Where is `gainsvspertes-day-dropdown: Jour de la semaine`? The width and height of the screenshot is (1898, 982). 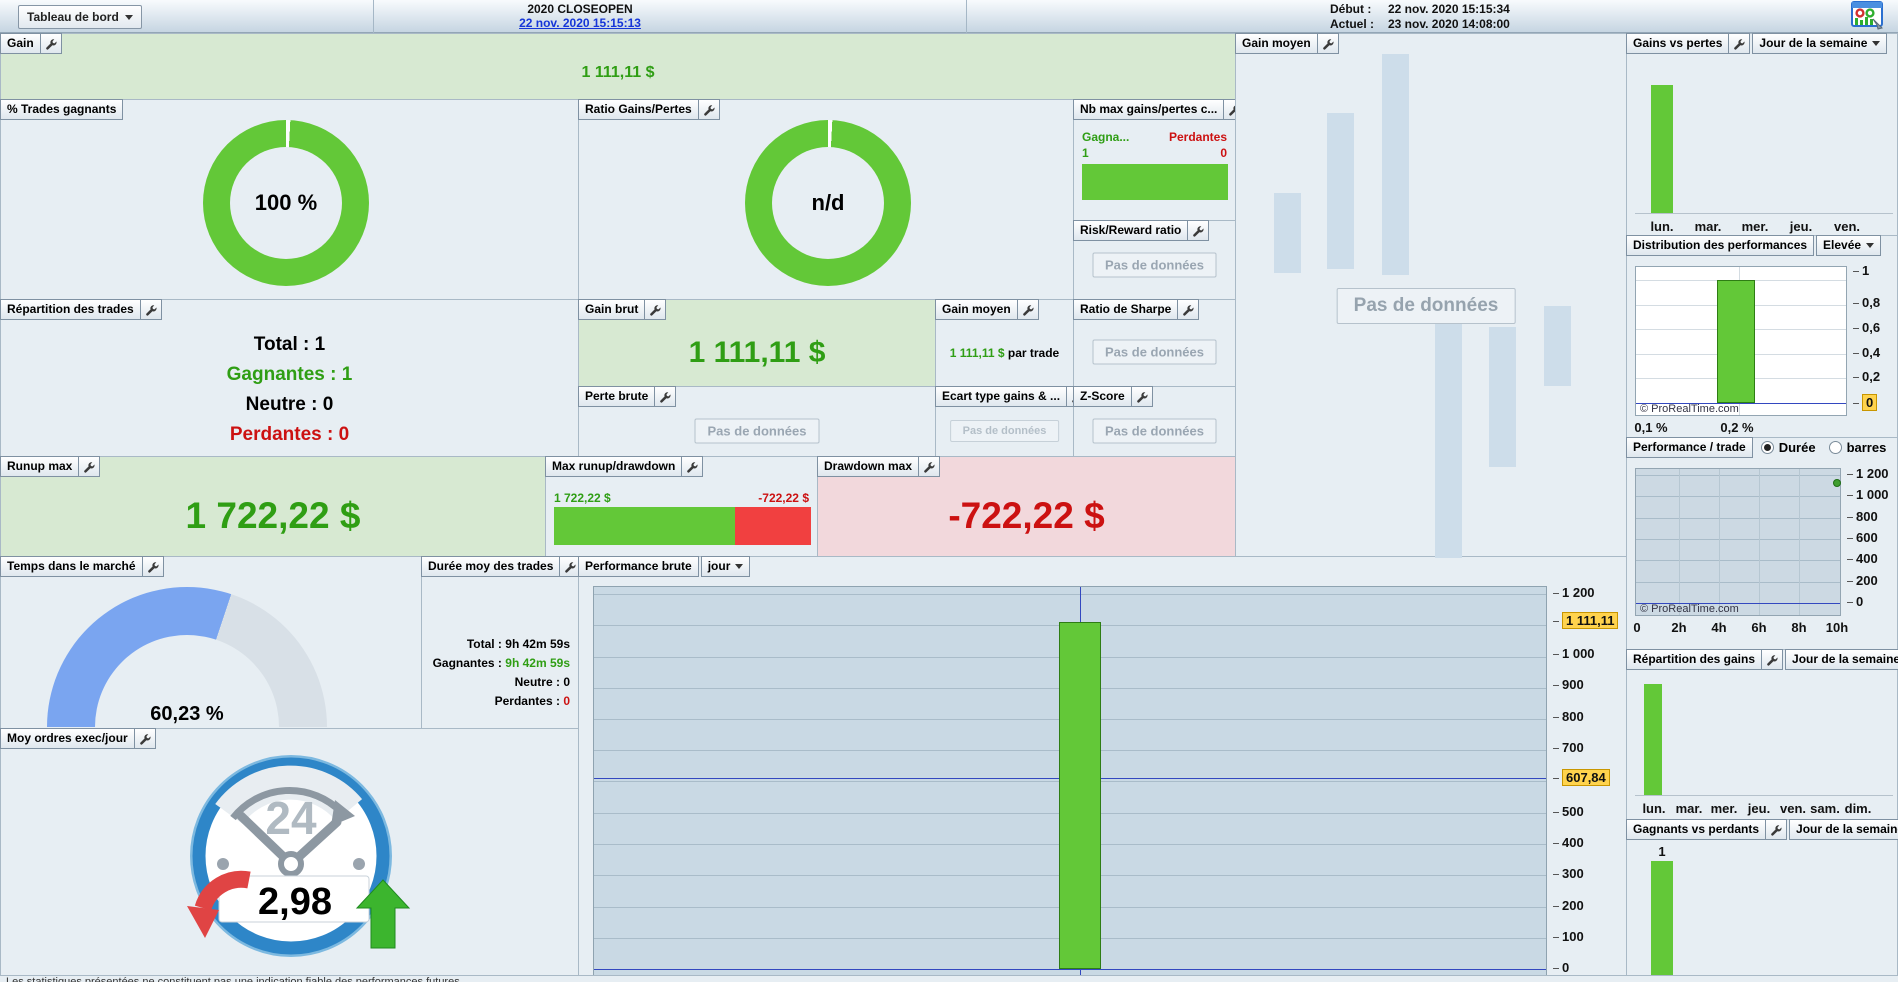 gainsvspertes-day-dropdown: Jour de la semaine is located at coordinates (1820, 43).